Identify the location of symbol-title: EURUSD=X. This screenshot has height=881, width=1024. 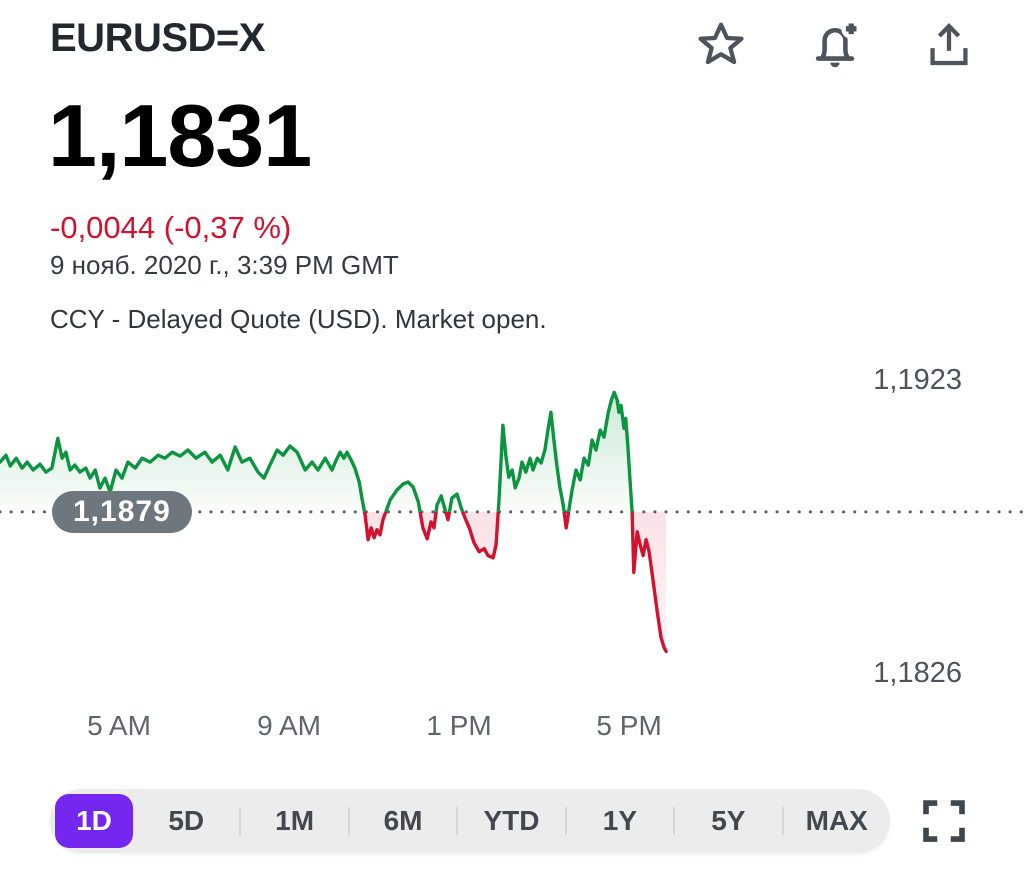
(157, 38).